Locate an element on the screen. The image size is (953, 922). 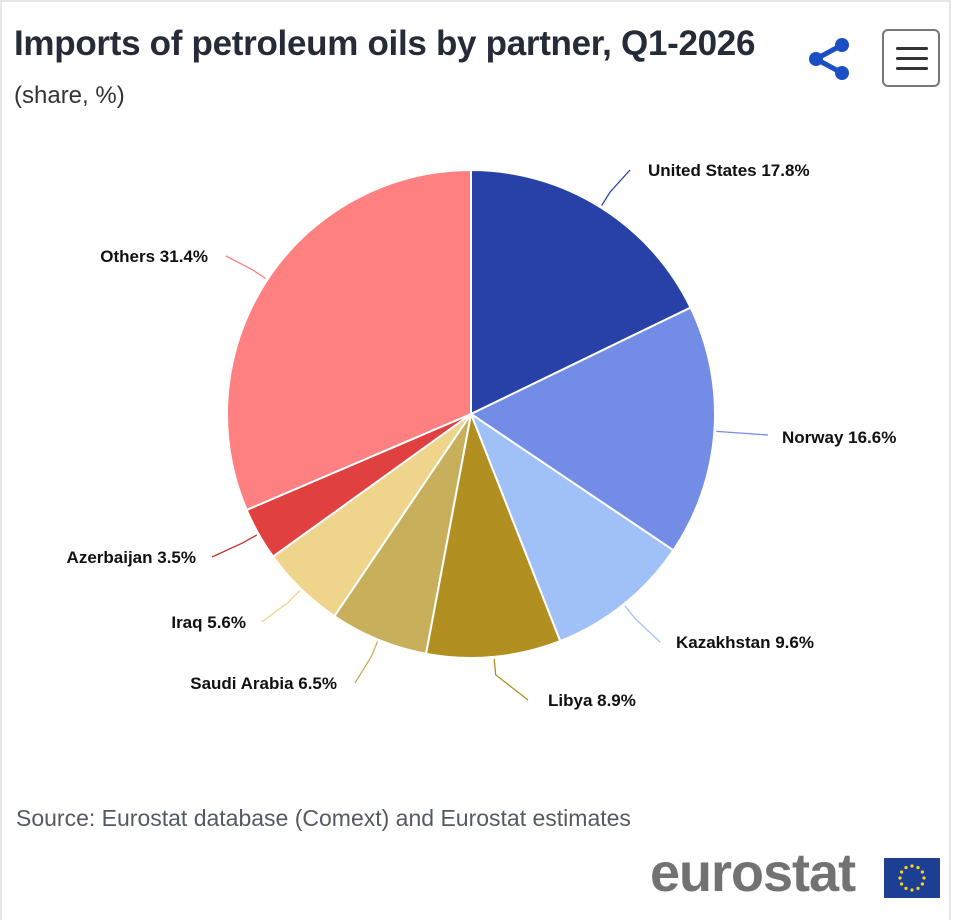
data-label: Norway 16.6% is located at coordinates (839, 437).